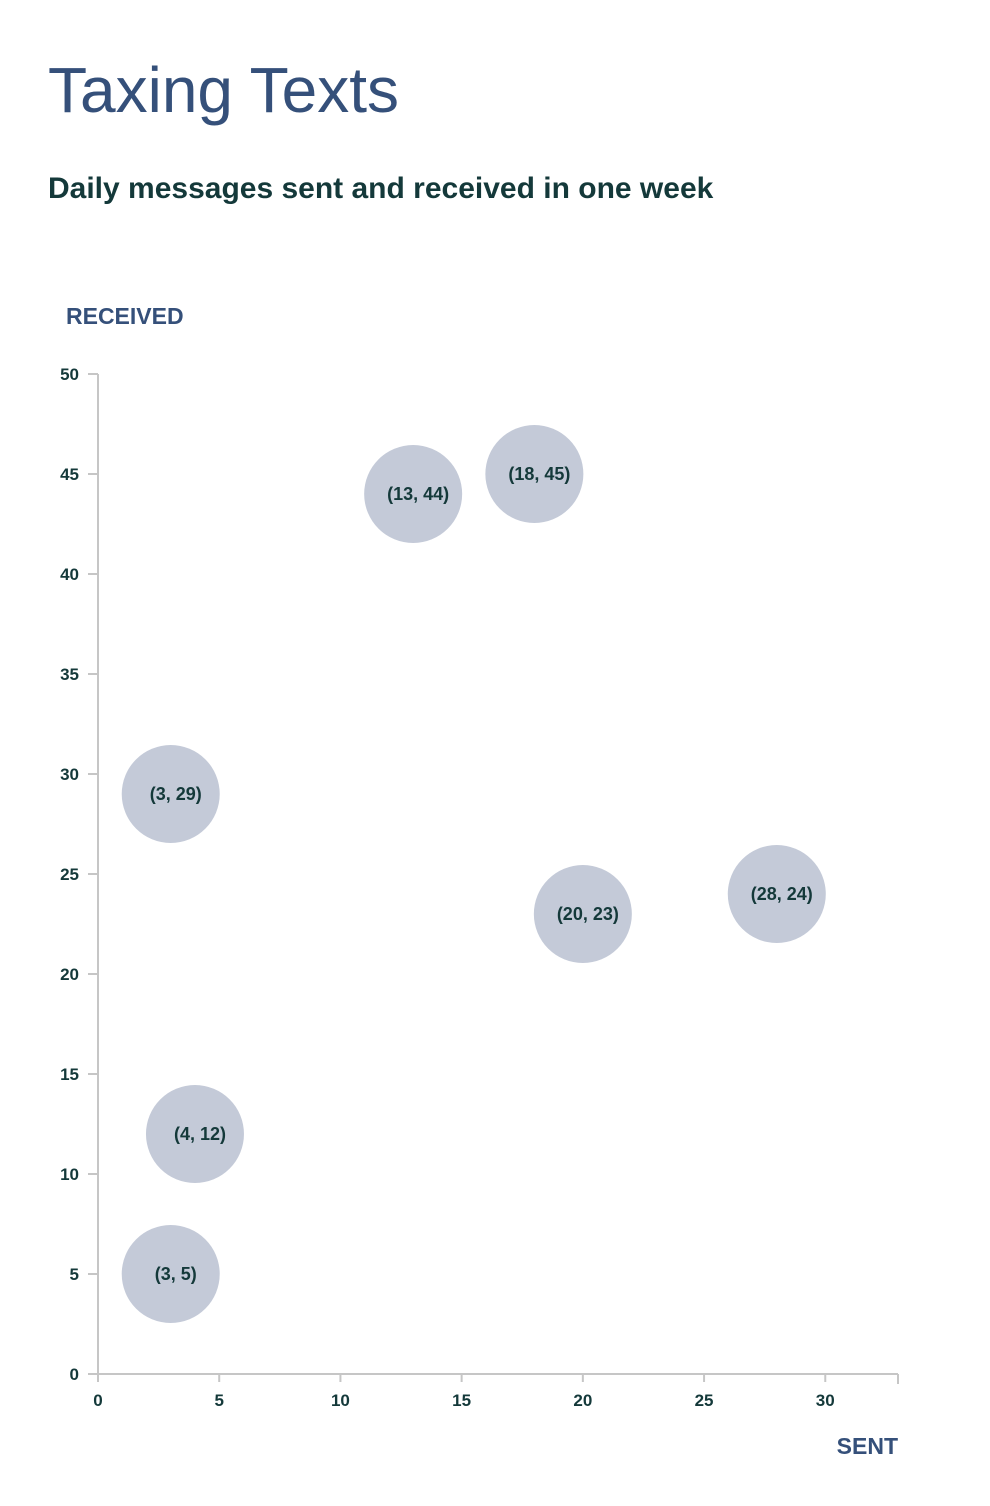  What do you see at coordinates (825, 1400) in the screenshot?
I see `x-tick-label: 30` at bounding box center [825, 1400].